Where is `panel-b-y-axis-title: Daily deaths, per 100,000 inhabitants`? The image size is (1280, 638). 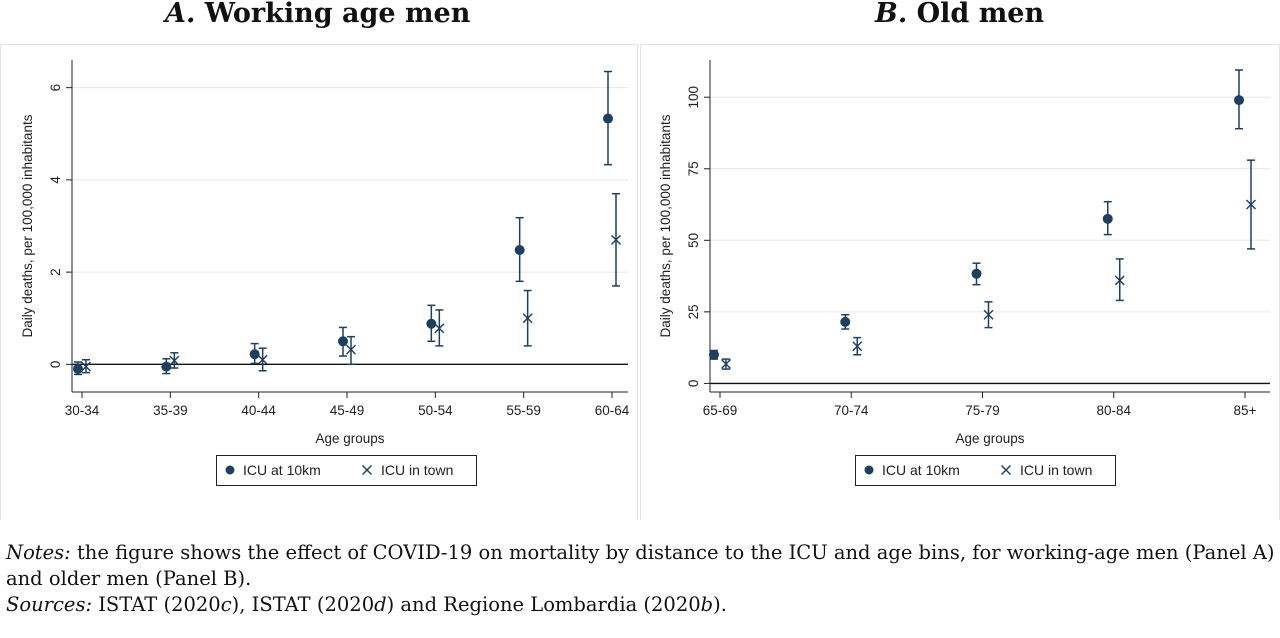
panel-b-y-axis-title: Daily deaths, per 100,000 inhabitants is located at coordinates (665, 225).